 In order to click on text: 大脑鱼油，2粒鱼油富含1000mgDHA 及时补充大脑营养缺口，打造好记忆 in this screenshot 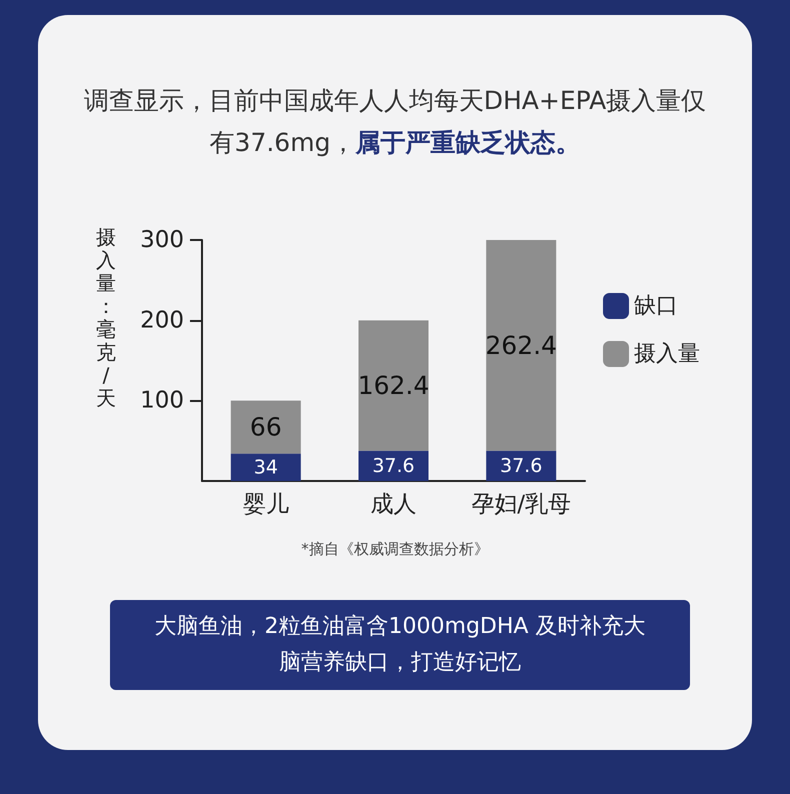, I will do `click(400, 645)`.